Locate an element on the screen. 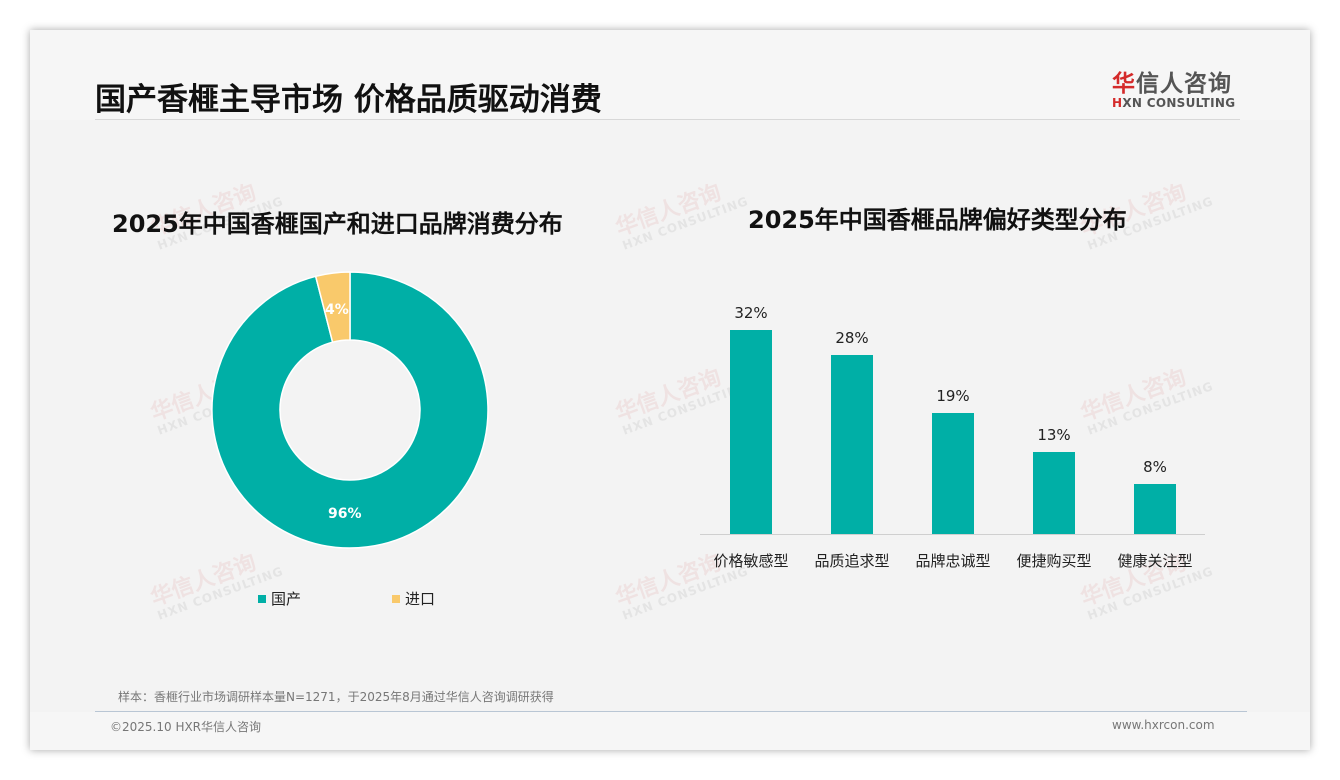  legend-swatch-teal is located at coordinates (262, 598).